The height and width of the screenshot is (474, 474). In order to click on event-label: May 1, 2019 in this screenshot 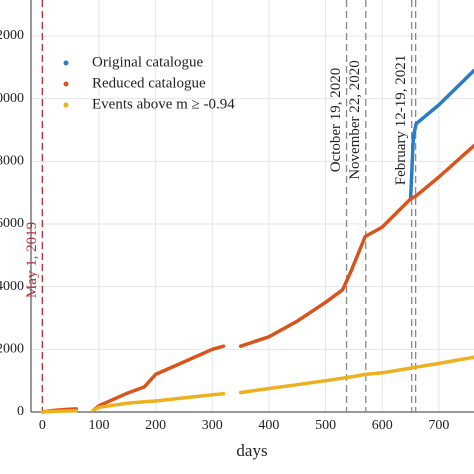, I will do `click(32, 260)`.